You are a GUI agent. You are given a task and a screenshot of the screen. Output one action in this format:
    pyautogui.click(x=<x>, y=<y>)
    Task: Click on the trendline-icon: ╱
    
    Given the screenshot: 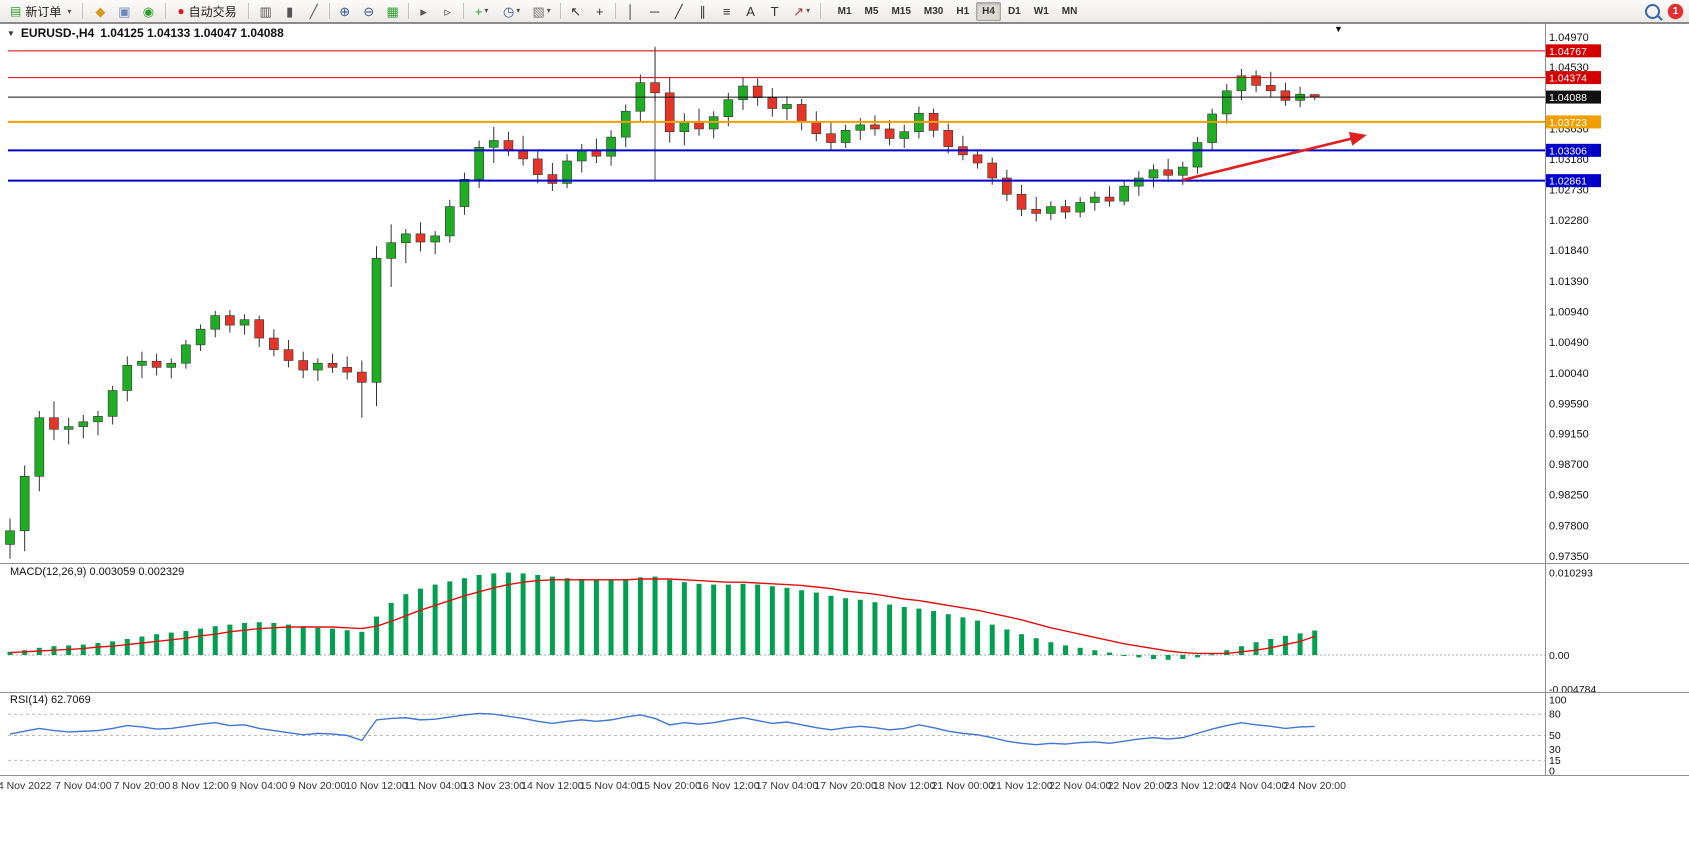 What is the action you would take?
    pyautogui.click(x=678, y=11)
    